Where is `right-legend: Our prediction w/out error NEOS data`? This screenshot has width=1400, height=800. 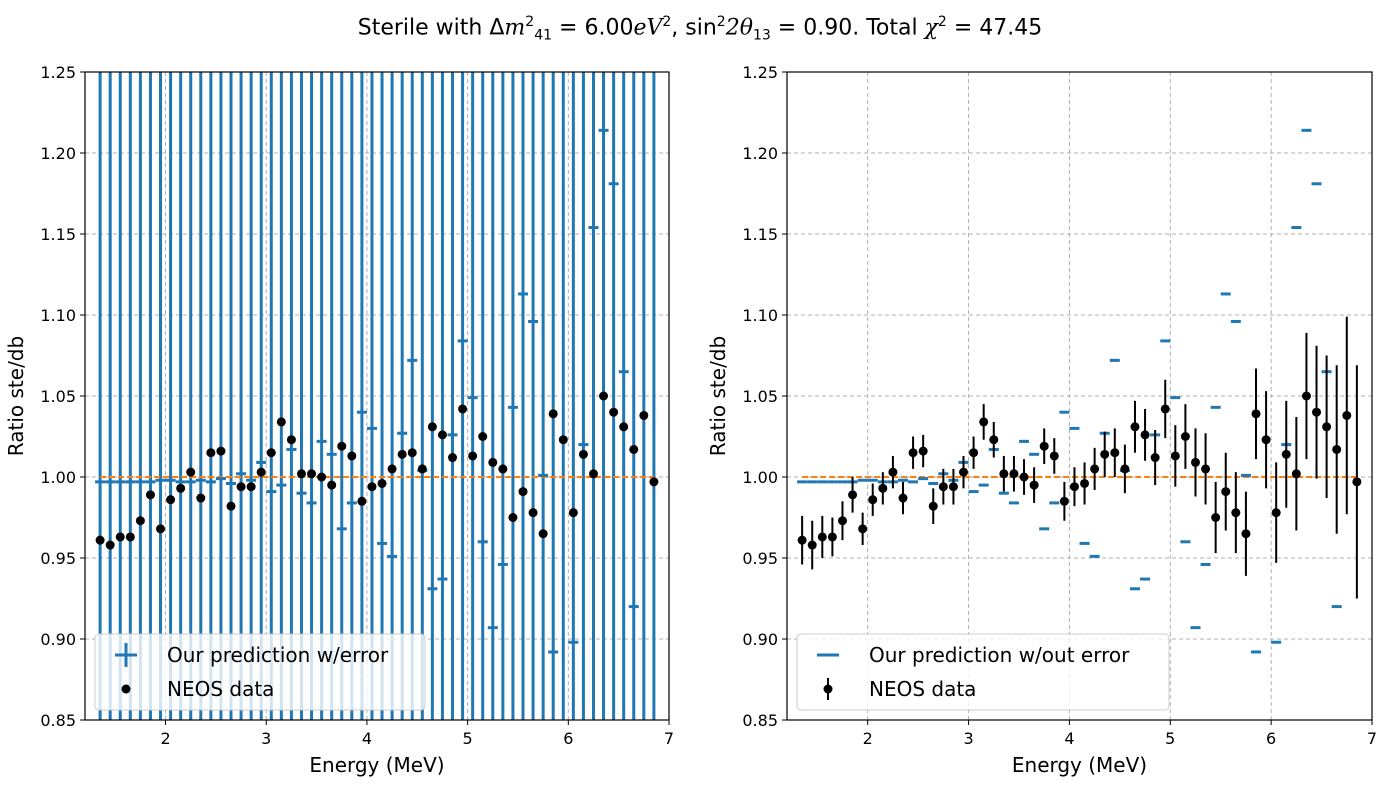 right-legend: Our prediction w/out error NEOS data is located at coordinates (983, 672).